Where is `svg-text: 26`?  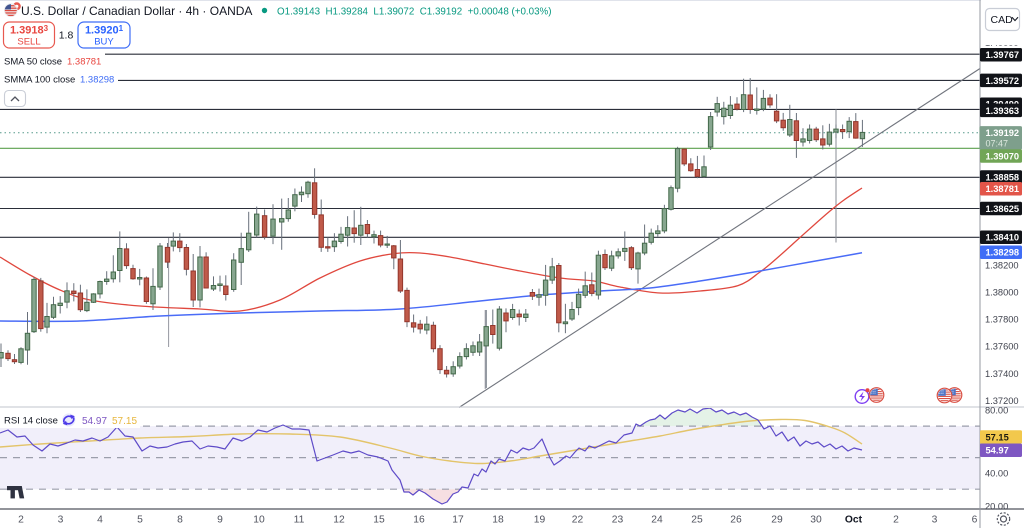
svg-text: 26 is located at coordinates (736, 520).